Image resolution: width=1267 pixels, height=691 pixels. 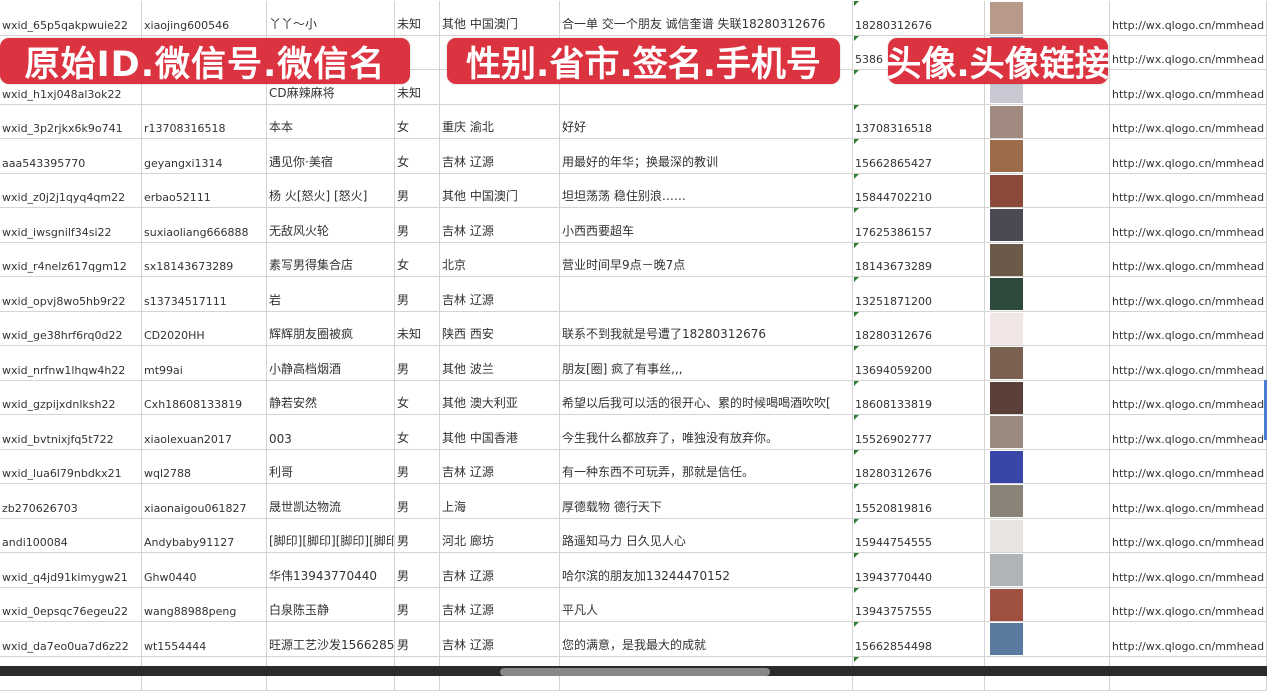 What do you see at coordinates (919, 501) in the screenshot?
I see `cell-phone: 15520819816` at bounding box center [919, 501].